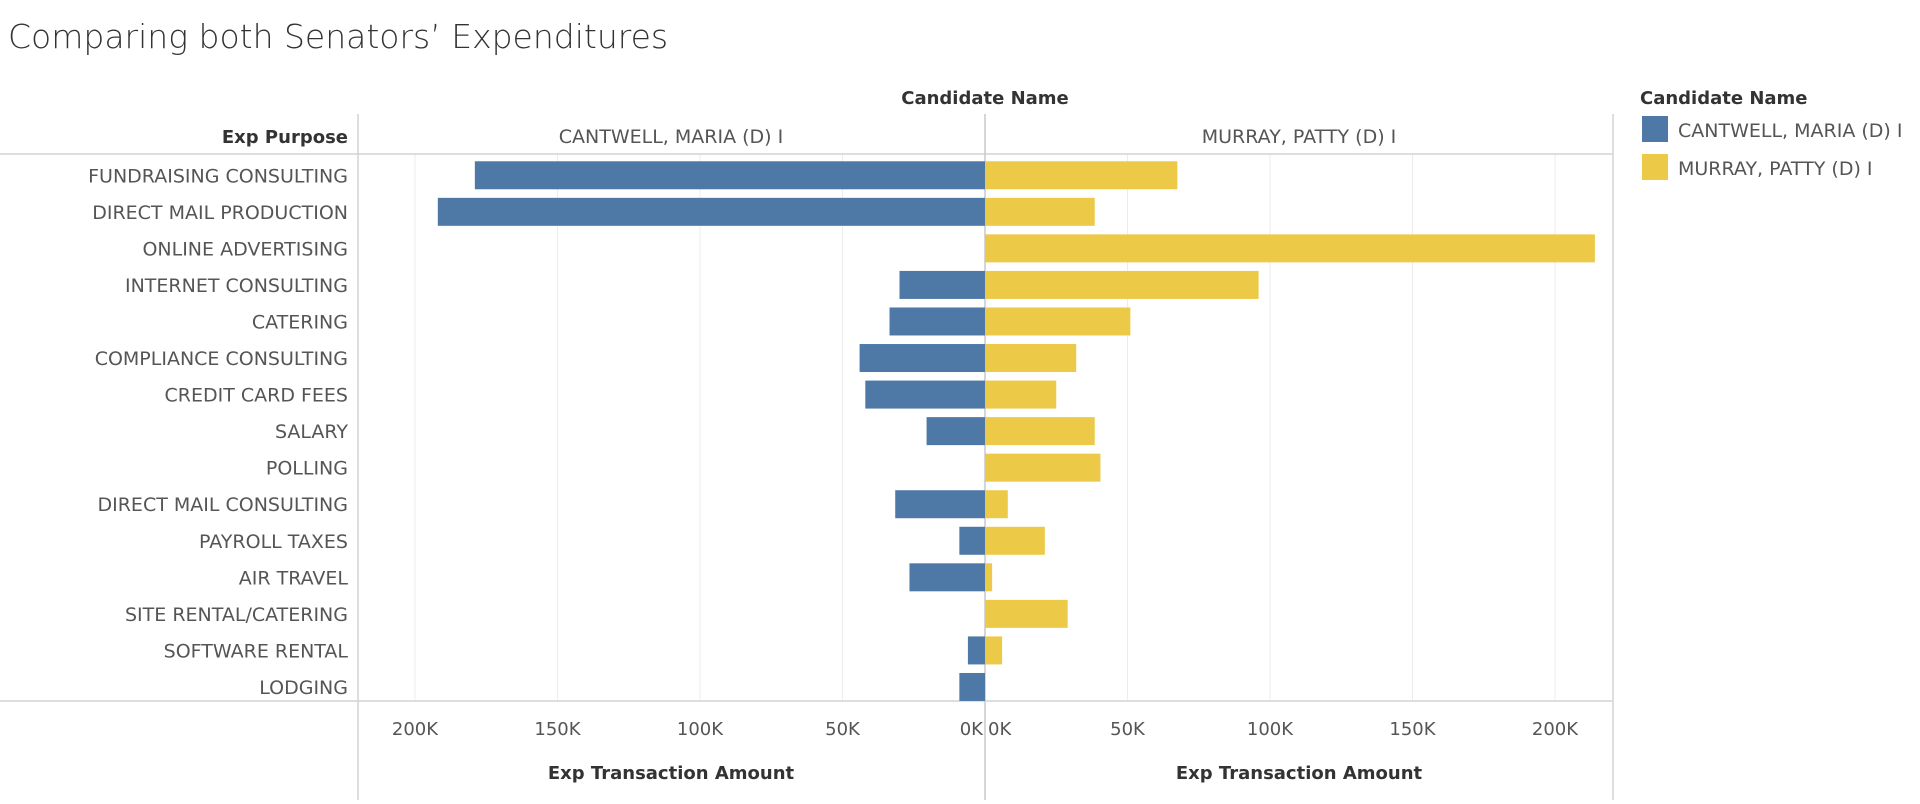 This screenshot has height=804, width=1920. What do you see at coordinates (1772, 148) in the screenshot?
I see `legend: CANTWELL, MARIA (D) I MURRAY, PATTY (D) I` at bounding box center [1772, 148].